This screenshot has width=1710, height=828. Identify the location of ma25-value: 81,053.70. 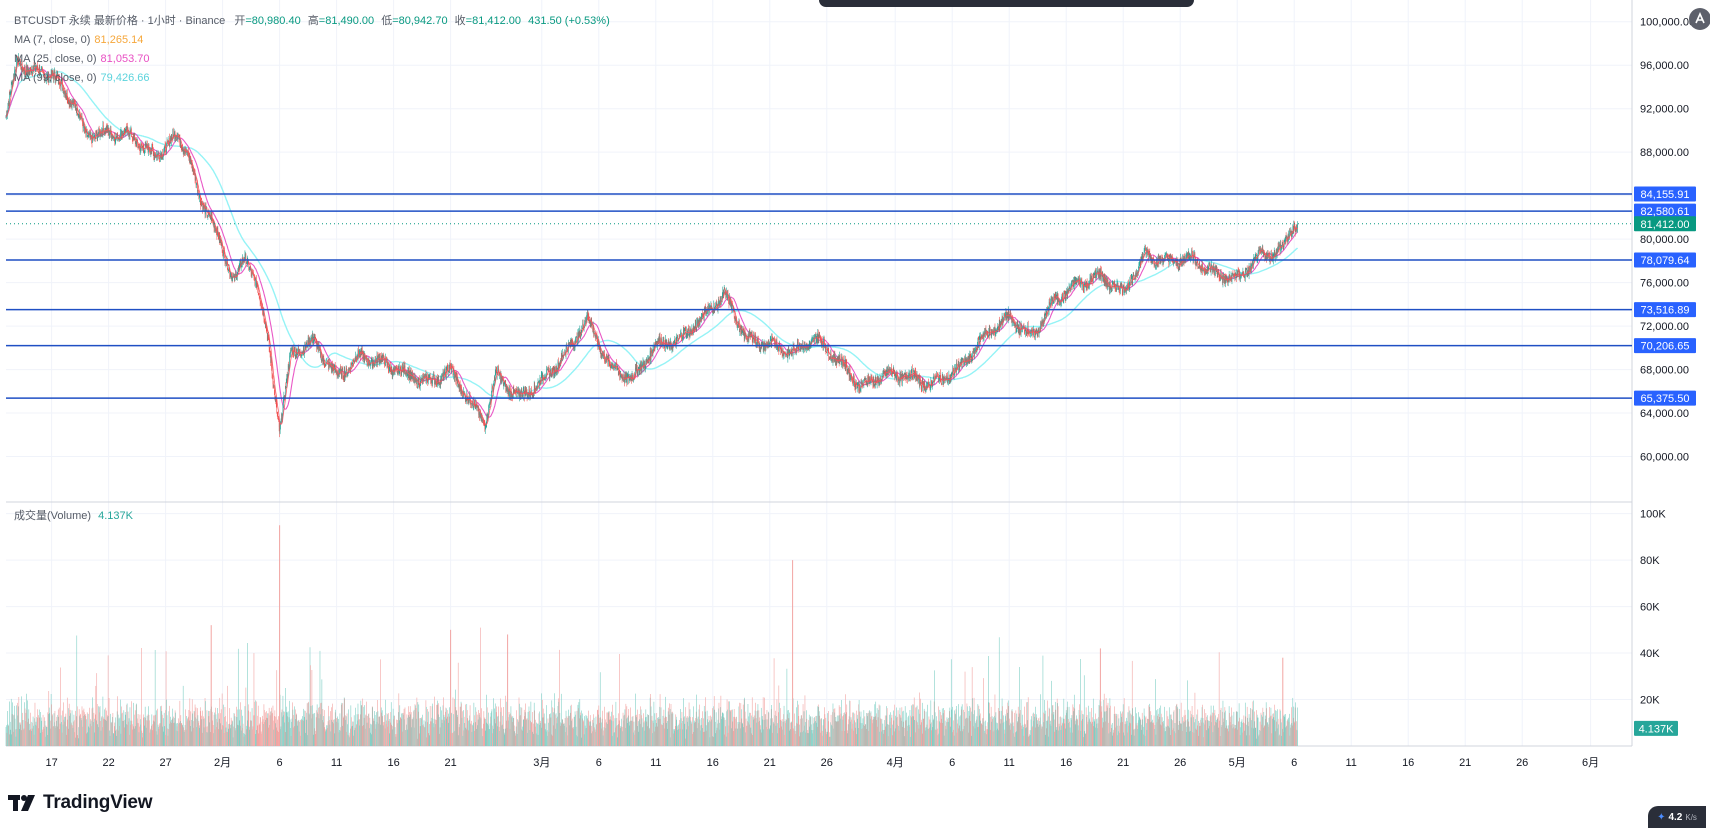
(125, 59).